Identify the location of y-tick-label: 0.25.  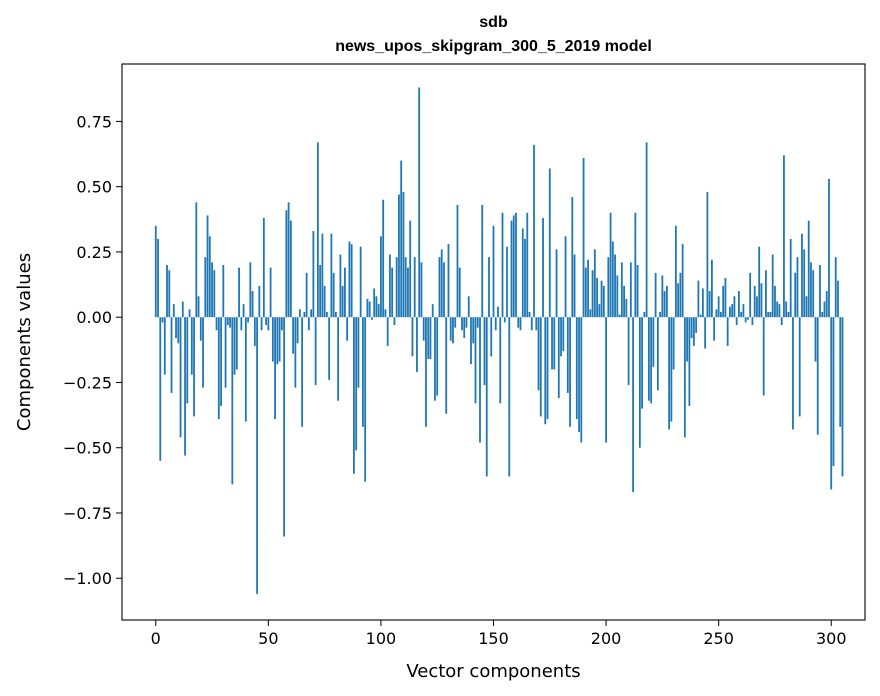
(94, 252).